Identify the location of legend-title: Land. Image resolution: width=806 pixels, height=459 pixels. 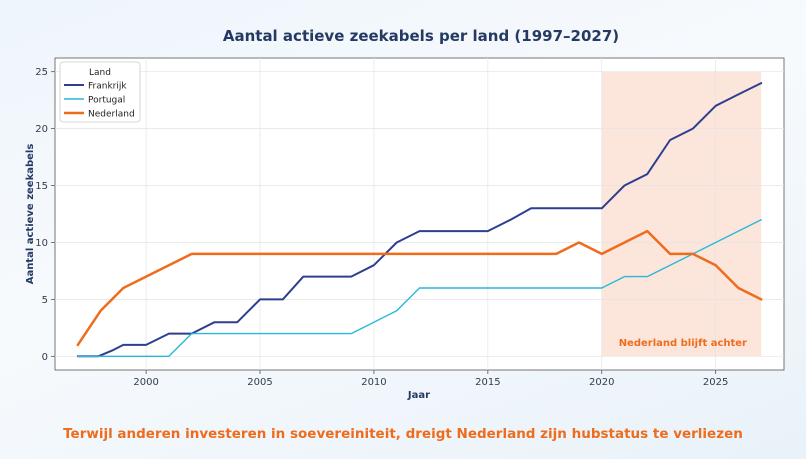
(100, 73).